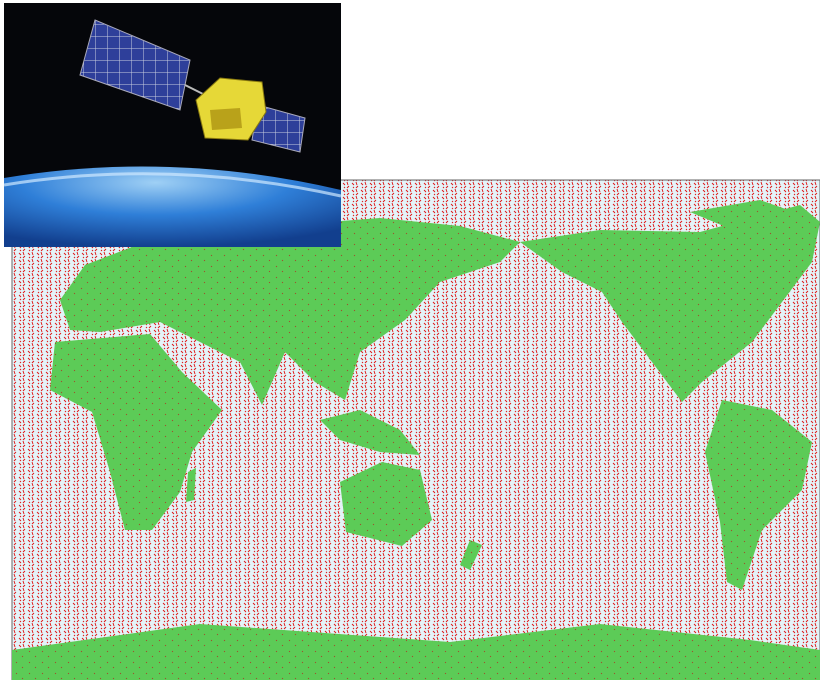 The image size is (820, 680). Describe the element at coordinates (471, 555) in the screenshot. I see `new-zealand` at that location.